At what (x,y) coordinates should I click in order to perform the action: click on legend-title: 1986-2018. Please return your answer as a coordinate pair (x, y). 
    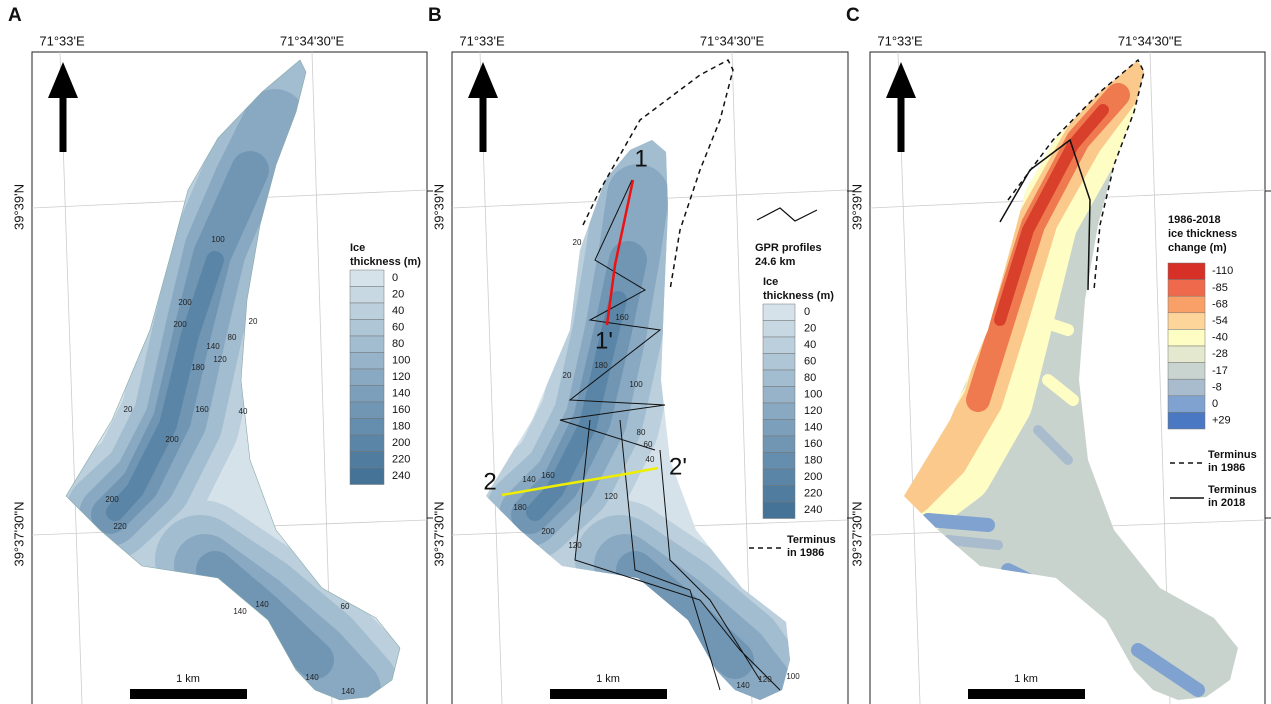
    Looking at the image, I should click on (1194, 220).